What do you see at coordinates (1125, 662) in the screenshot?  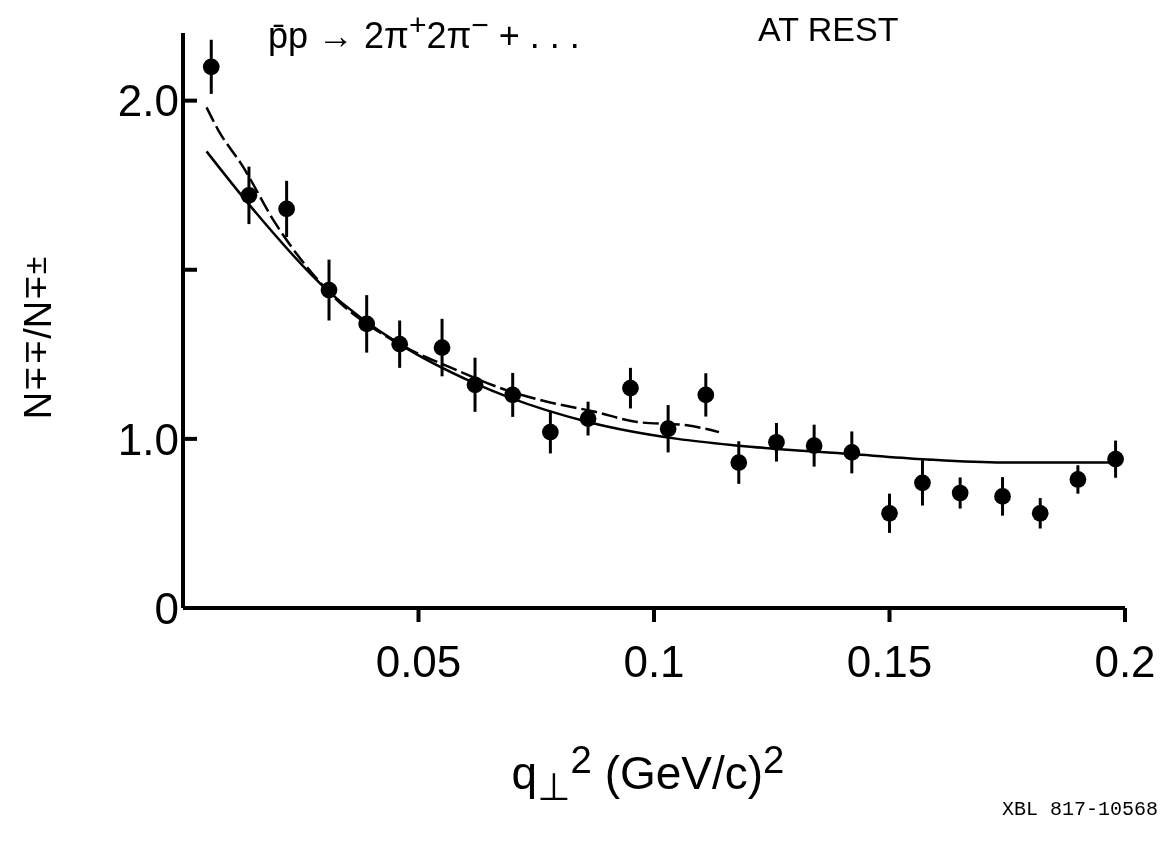 I see `x-tick-label: 0.2` at bounding box center [1125, 662].